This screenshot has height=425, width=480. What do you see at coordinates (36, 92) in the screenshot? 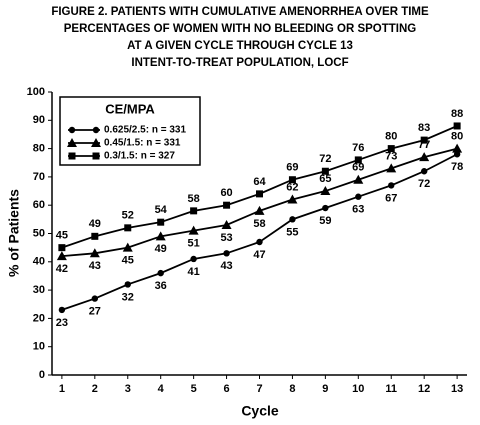
I see `y-tick-label: 100` at bounding box center [36, 92].